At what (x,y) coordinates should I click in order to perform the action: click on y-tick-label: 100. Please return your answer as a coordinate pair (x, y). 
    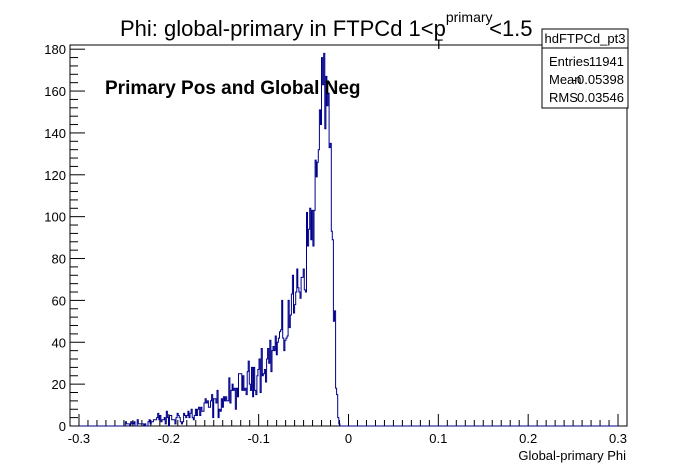
    Looking at the image, I should click on (55, 217).